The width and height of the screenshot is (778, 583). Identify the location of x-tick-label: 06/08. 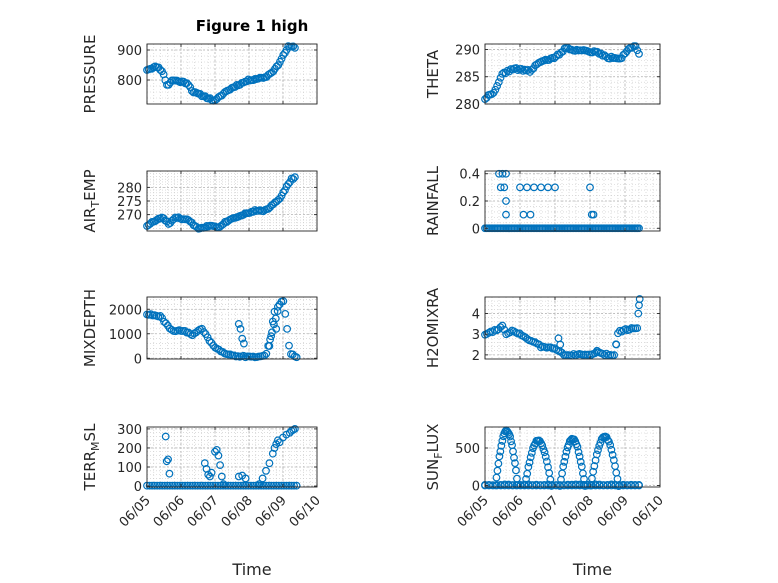
(578, 511).